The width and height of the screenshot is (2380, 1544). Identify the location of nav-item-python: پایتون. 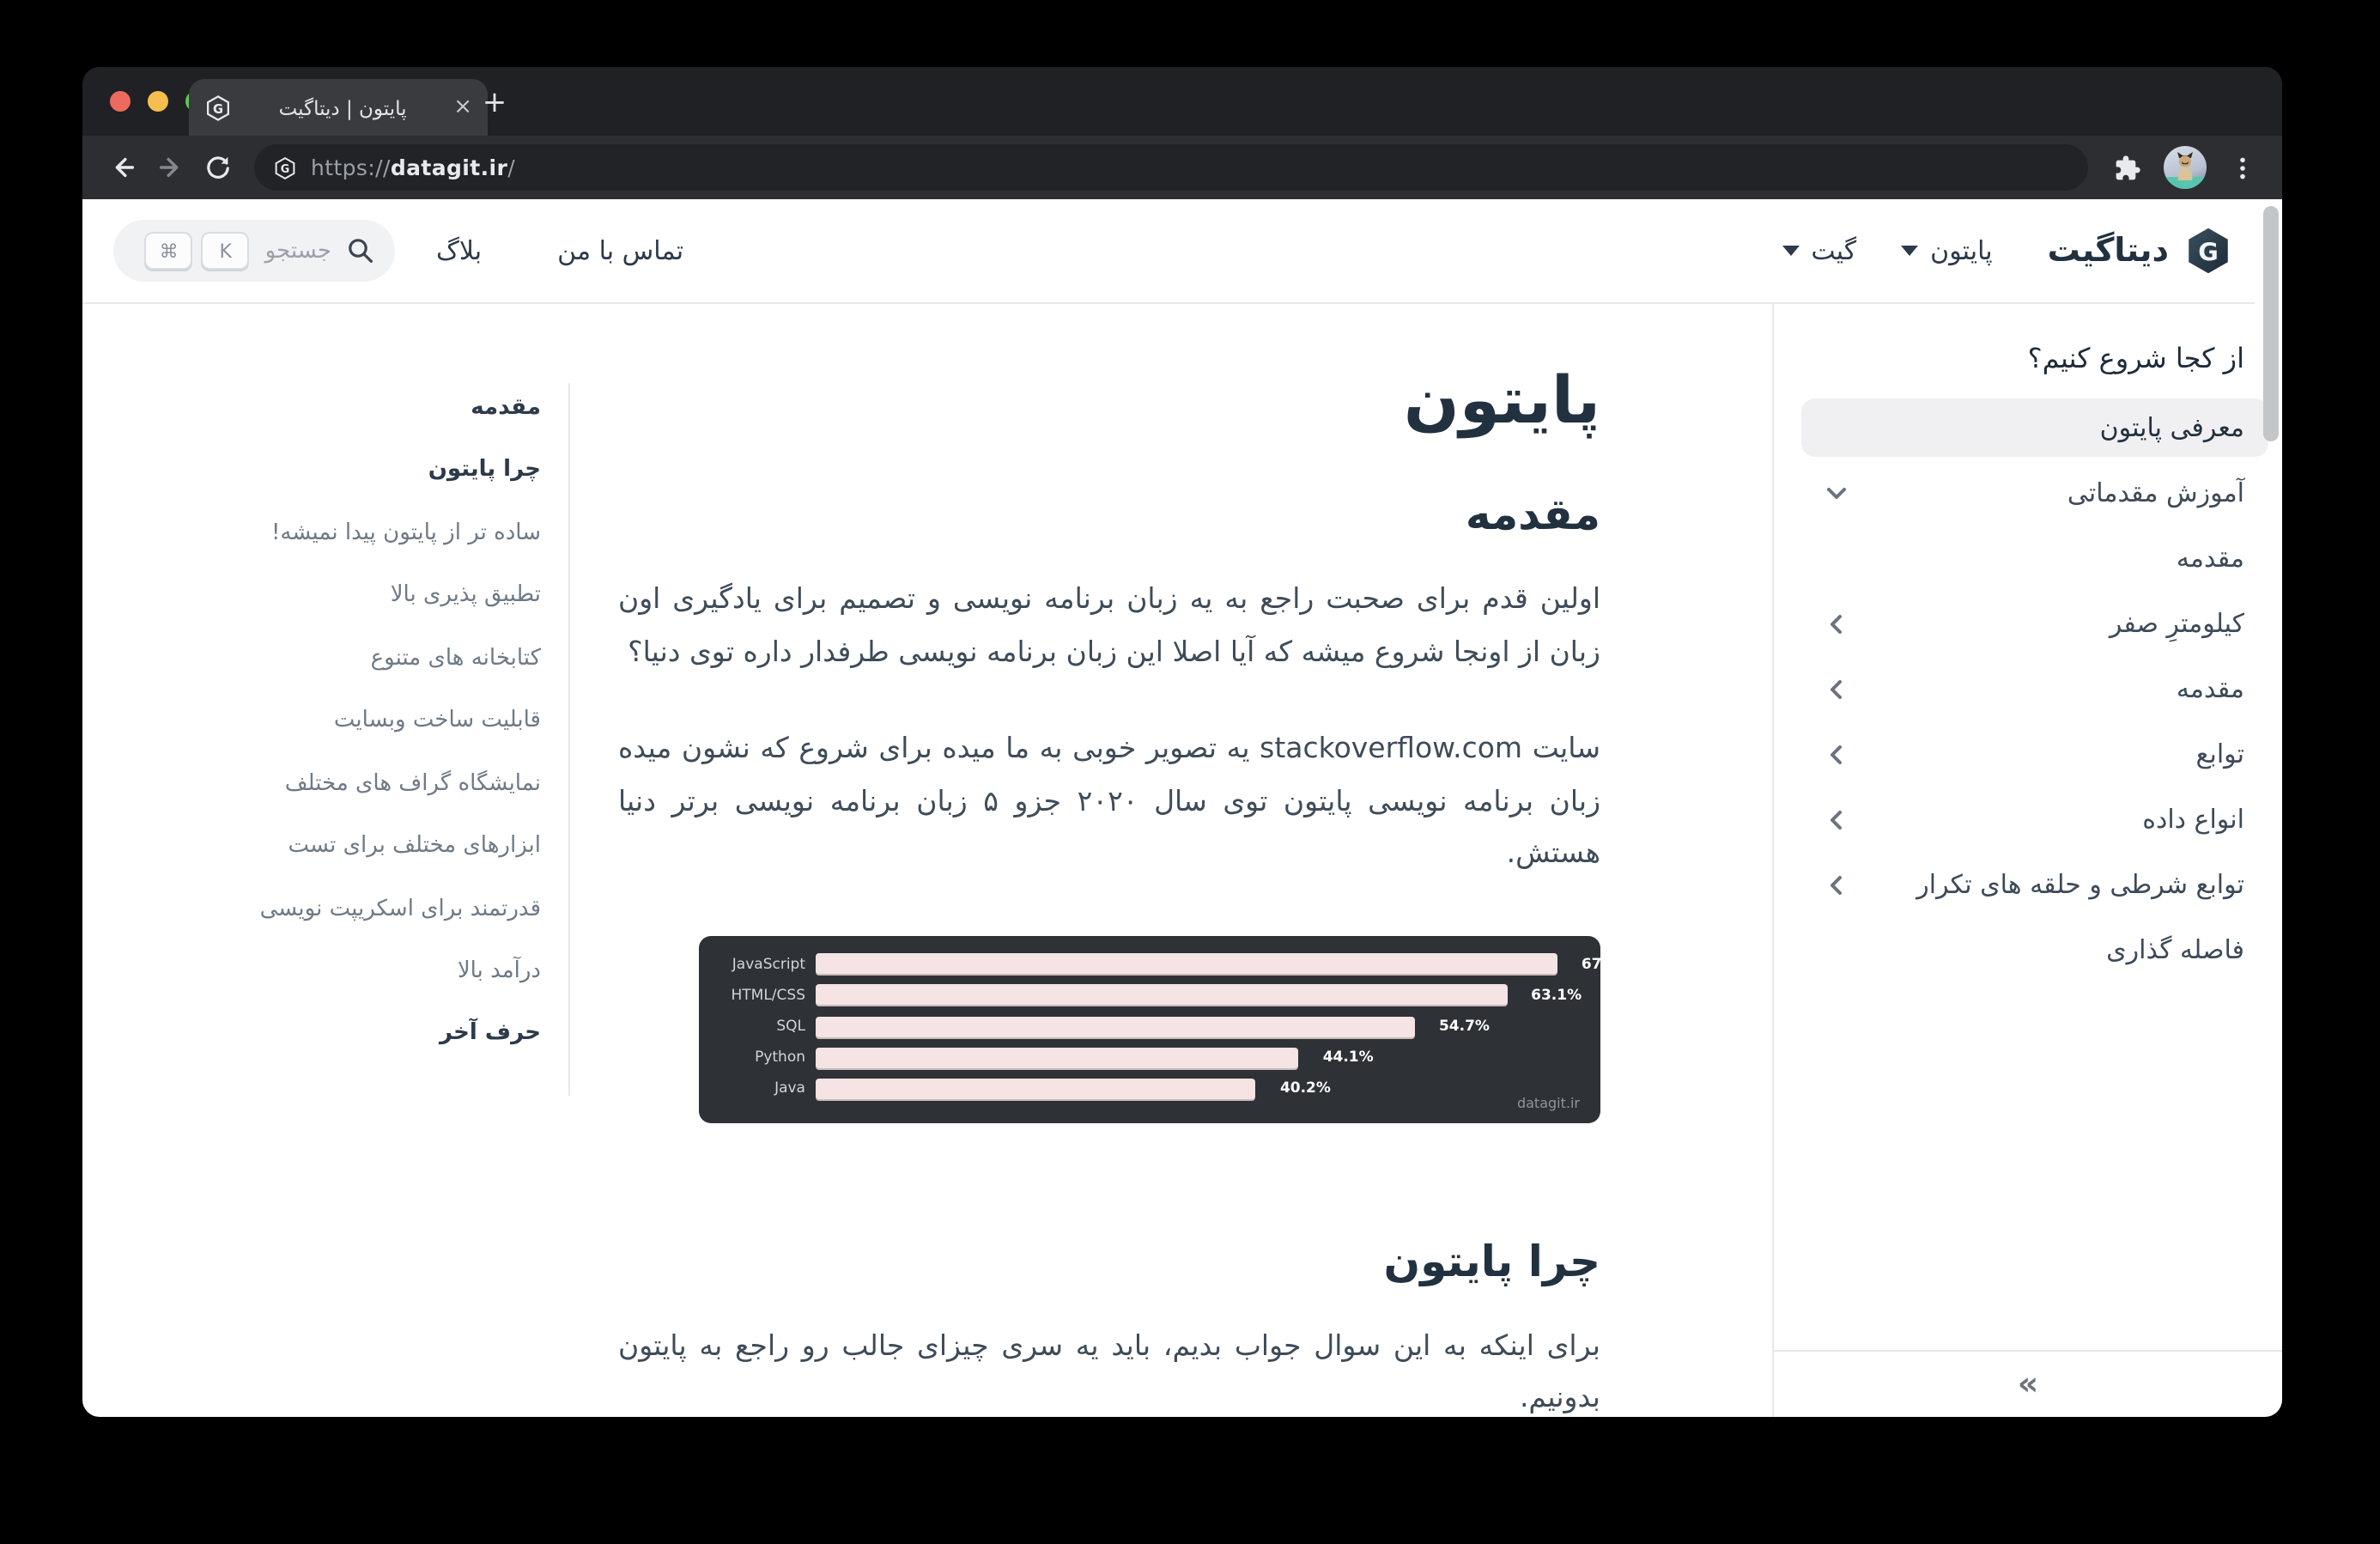
(1947, 250).